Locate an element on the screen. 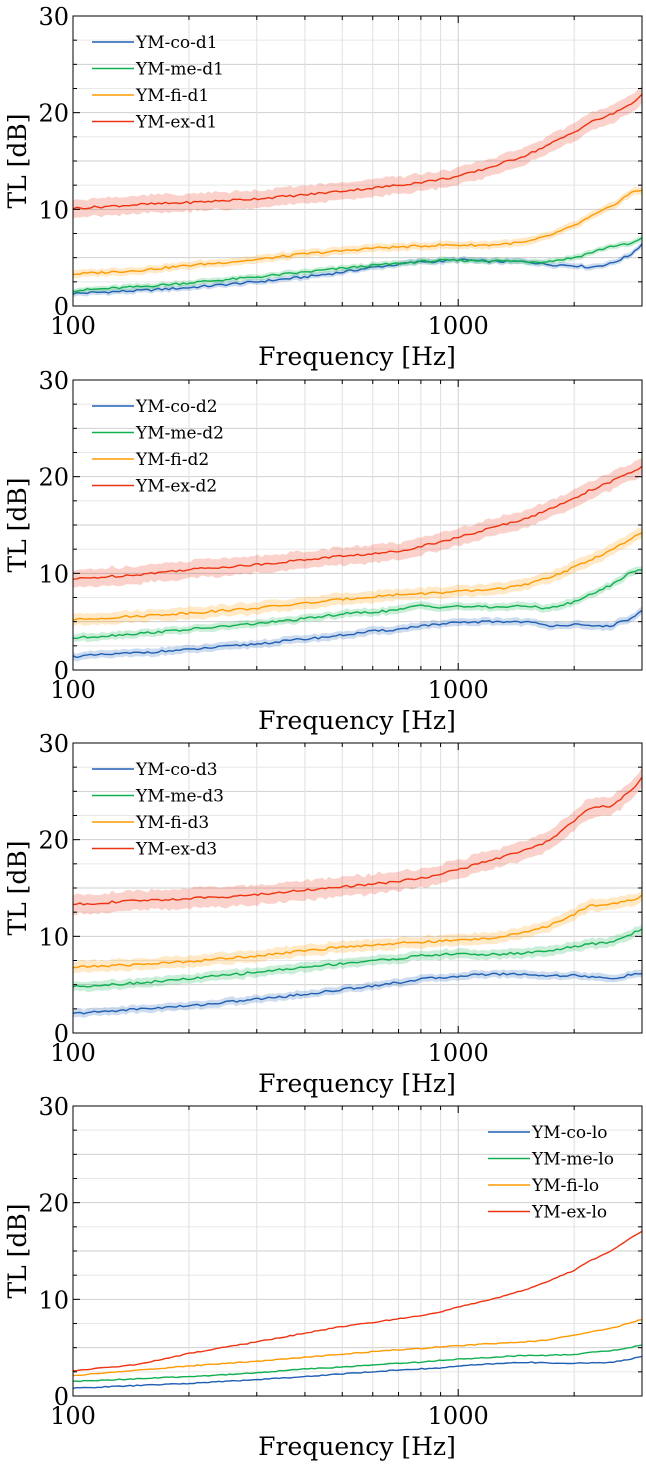 This screenshot has height=1465, width=646. legend-label: YM-fi-lo is located at coordinates (565, 1186).